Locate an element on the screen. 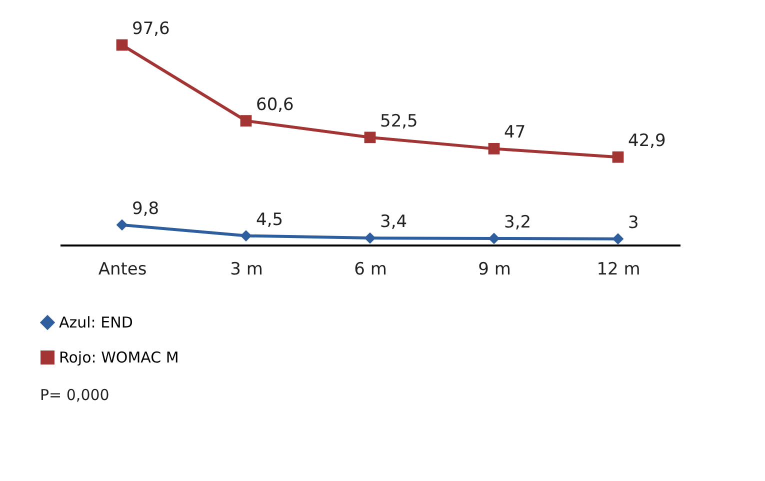  x-tick-label: 6 m is located at coordinates (370, 270).